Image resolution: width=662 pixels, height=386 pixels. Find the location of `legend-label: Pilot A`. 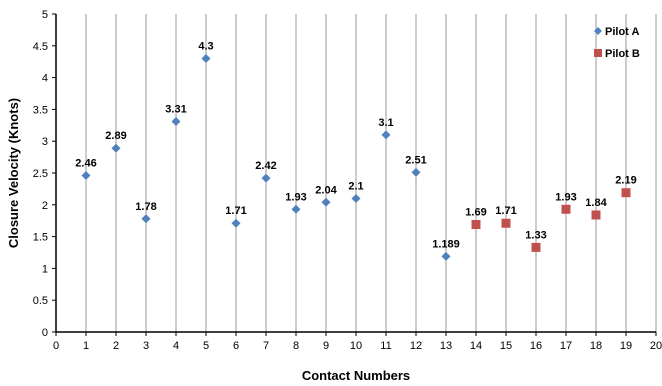

legend-label: Pilot A is located at coordinates (622, 32).